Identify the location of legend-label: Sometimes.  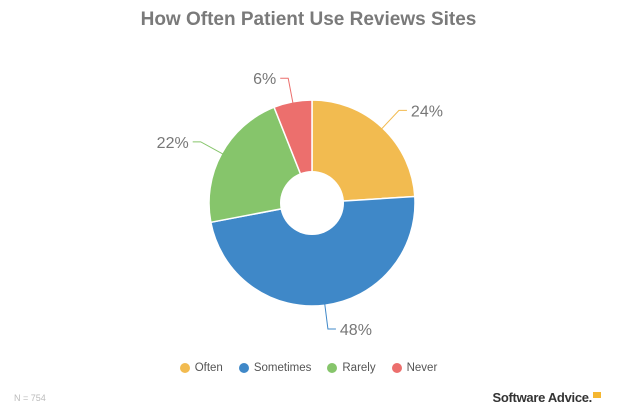
(282, 368).